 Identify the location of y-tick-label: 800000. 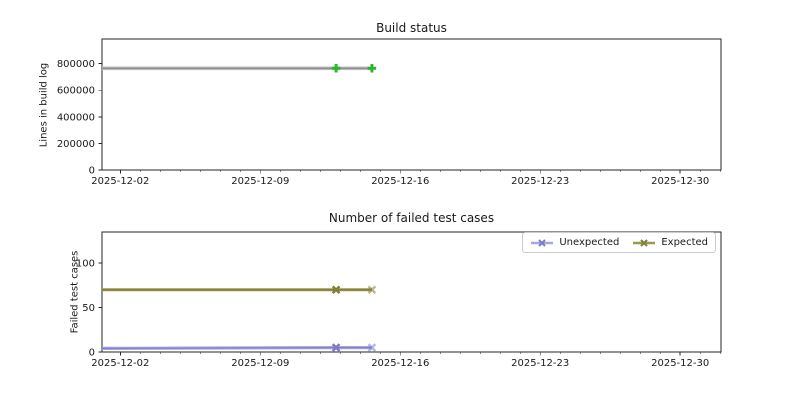
(76, 64).